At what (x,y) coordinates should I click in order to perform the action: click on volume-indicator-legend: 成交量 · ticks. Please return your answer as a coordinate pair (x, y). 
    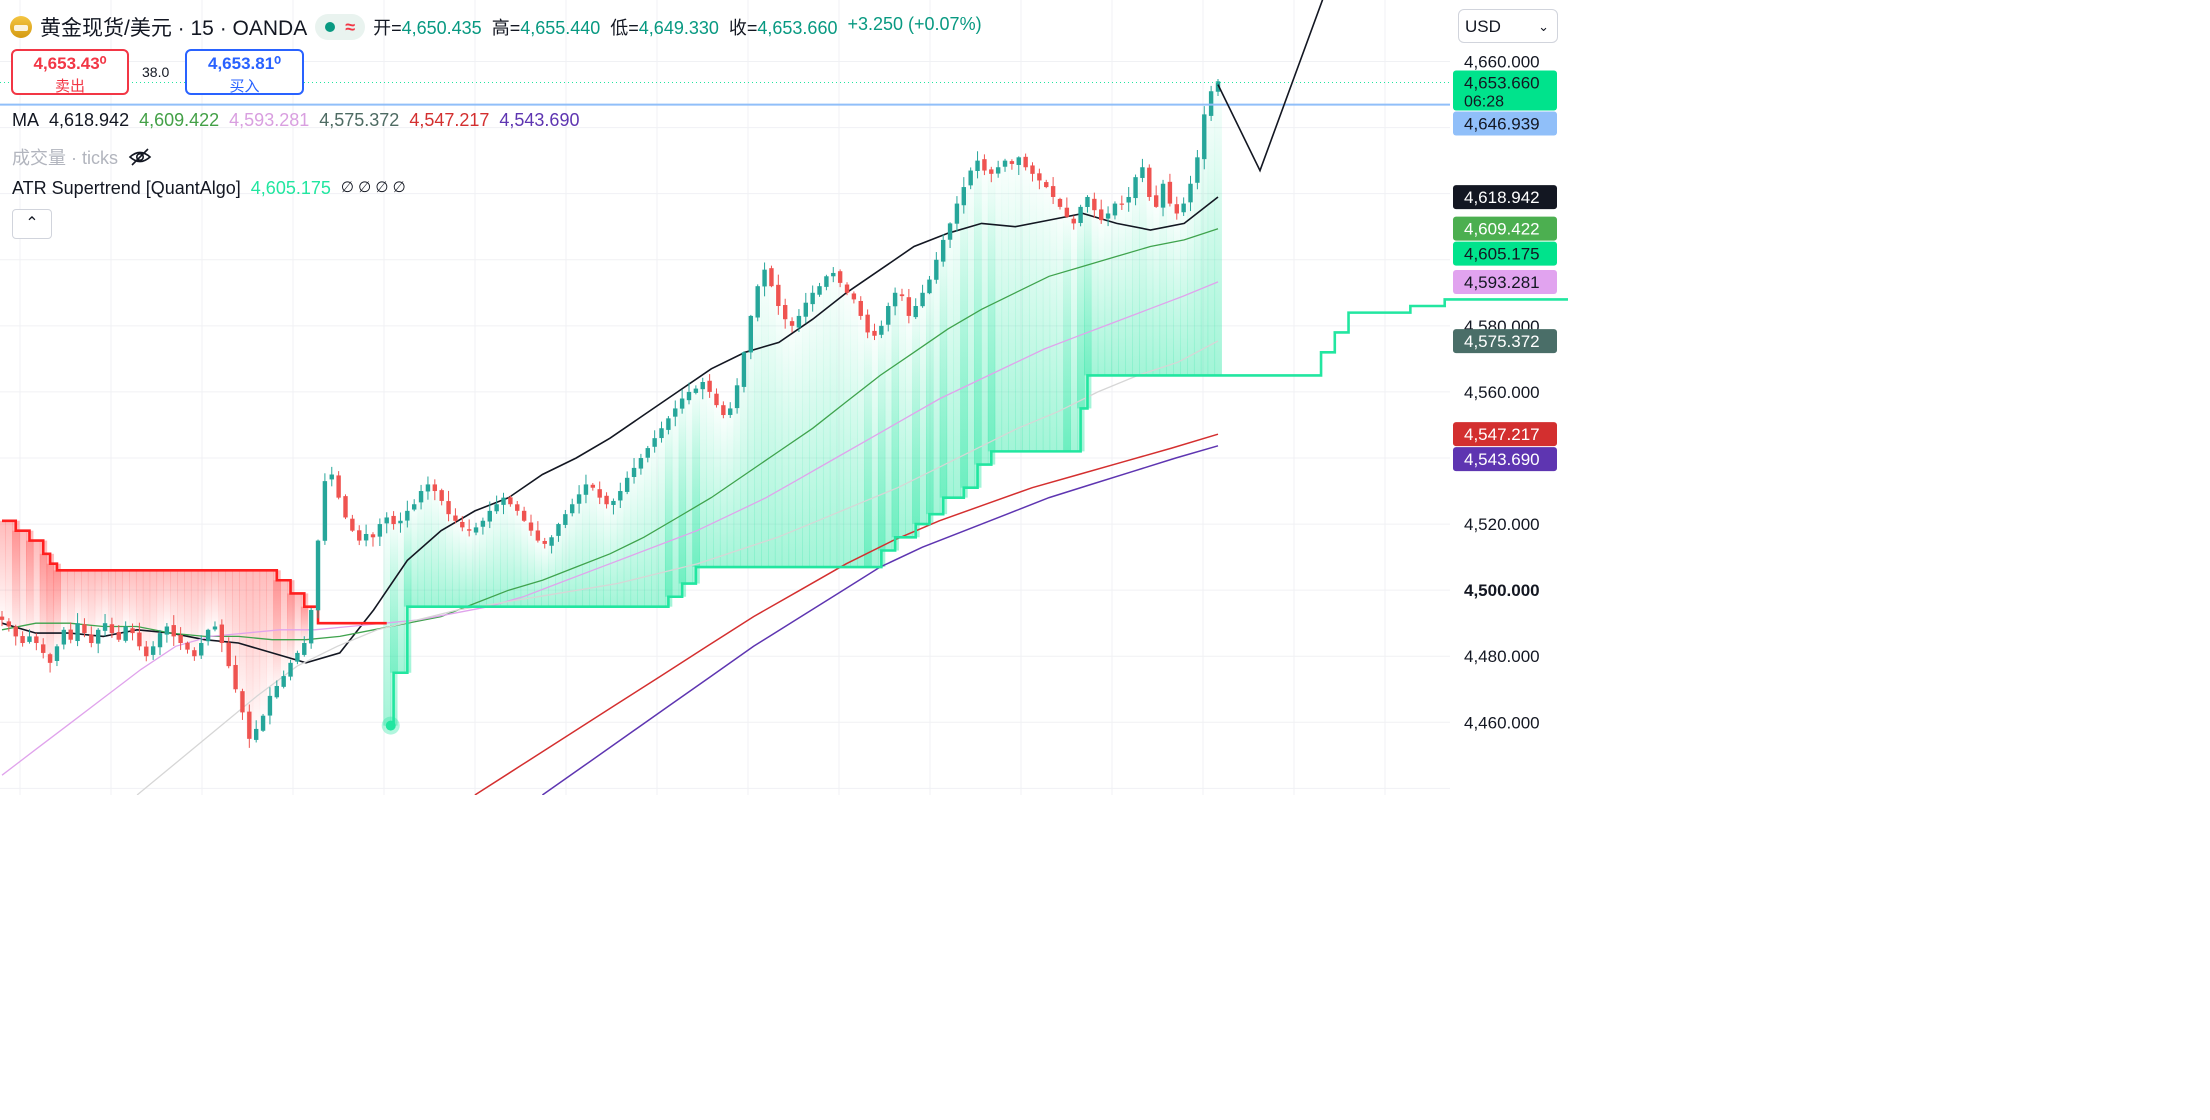
    Looking at the image, I should click on (82, 157).